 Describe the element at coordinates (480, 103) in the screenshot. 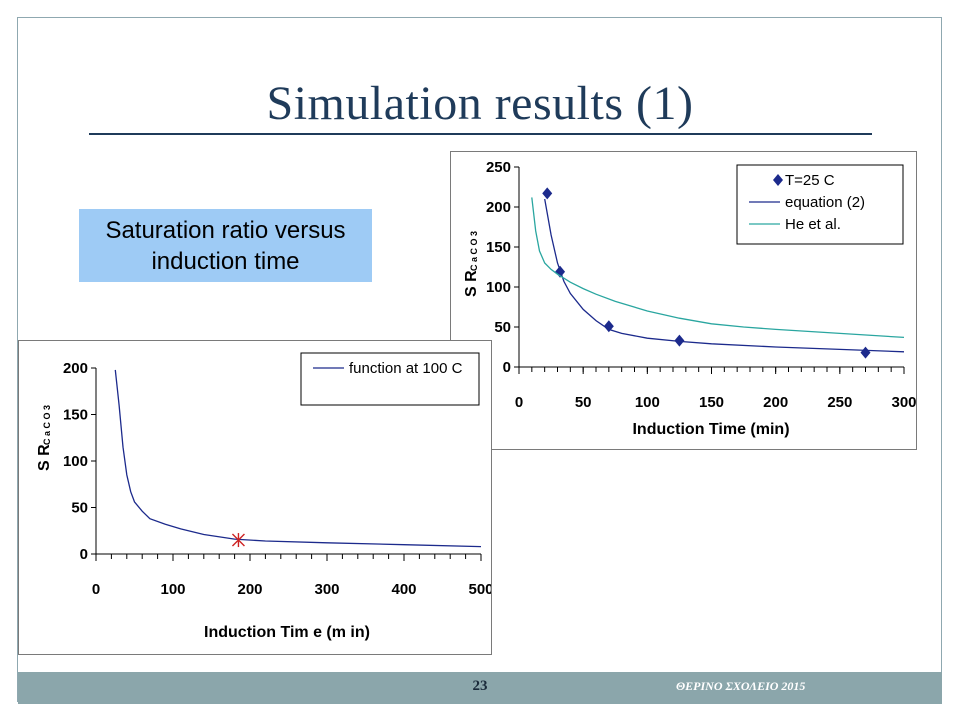

I see `slide-title: Simulation results (1)` at that location.